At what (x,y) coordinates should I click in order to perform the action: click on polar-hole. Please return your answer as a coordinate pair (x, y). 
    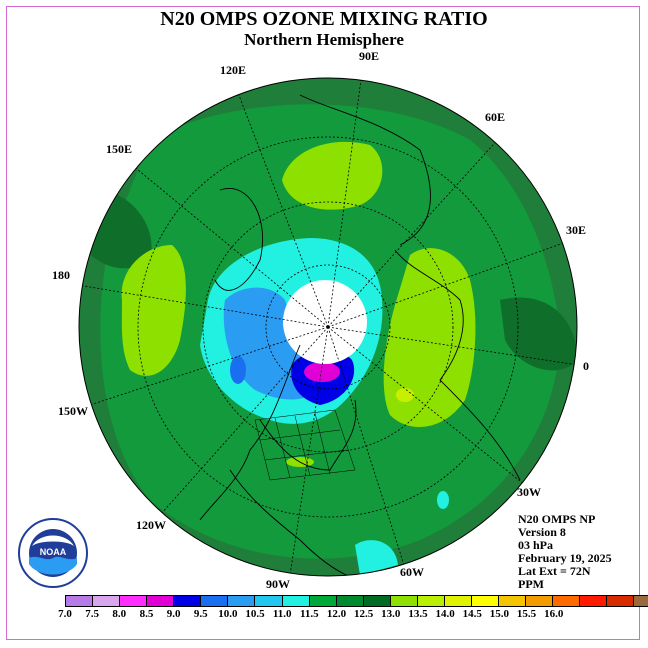
    Looking at the image, I should click on (325, 322).